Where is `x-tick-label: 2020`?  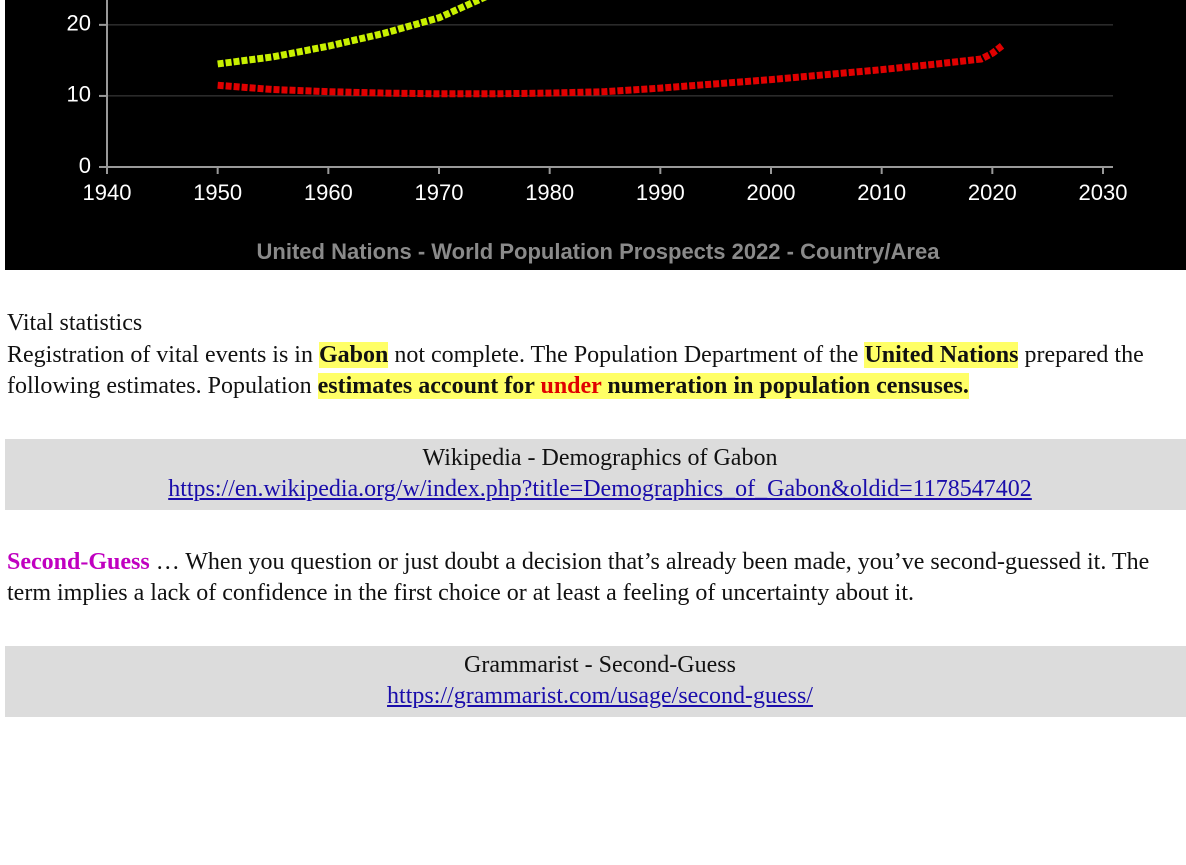
x-tick-label: 2020 is located at coordinates (992, 192).